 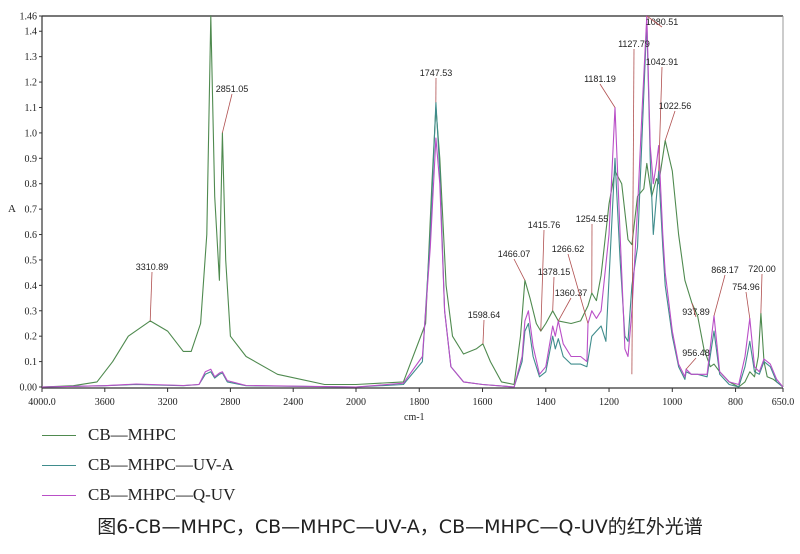 I want to click on peak-label: 1378.15, so click(x=554, y=272).